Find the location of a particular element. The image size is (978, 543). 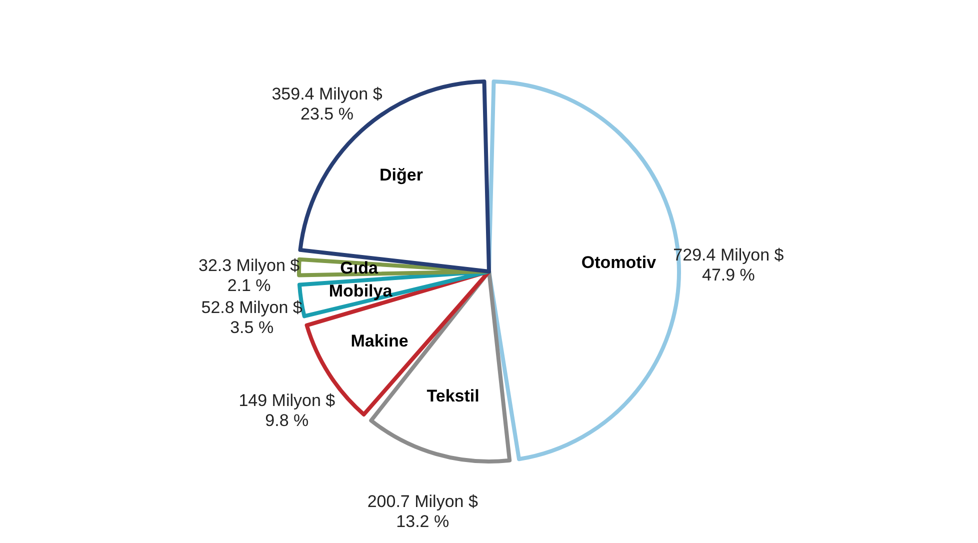

slice-label: Makine is located at coordinates (379, 341).